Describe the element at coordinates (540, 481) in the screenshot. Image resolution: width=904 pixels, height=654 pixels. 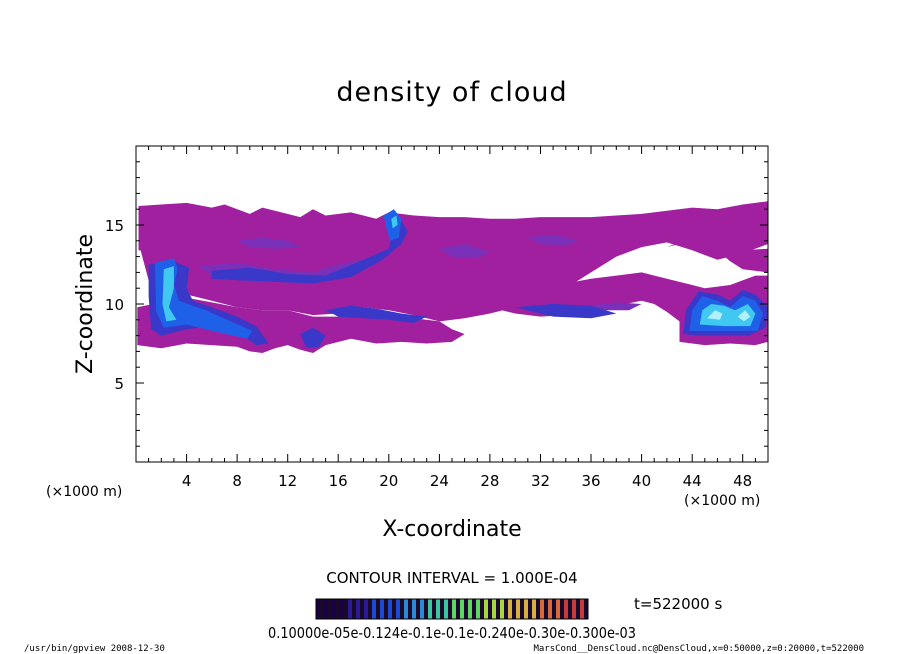
I see `x-tick-label: 32` at that location.